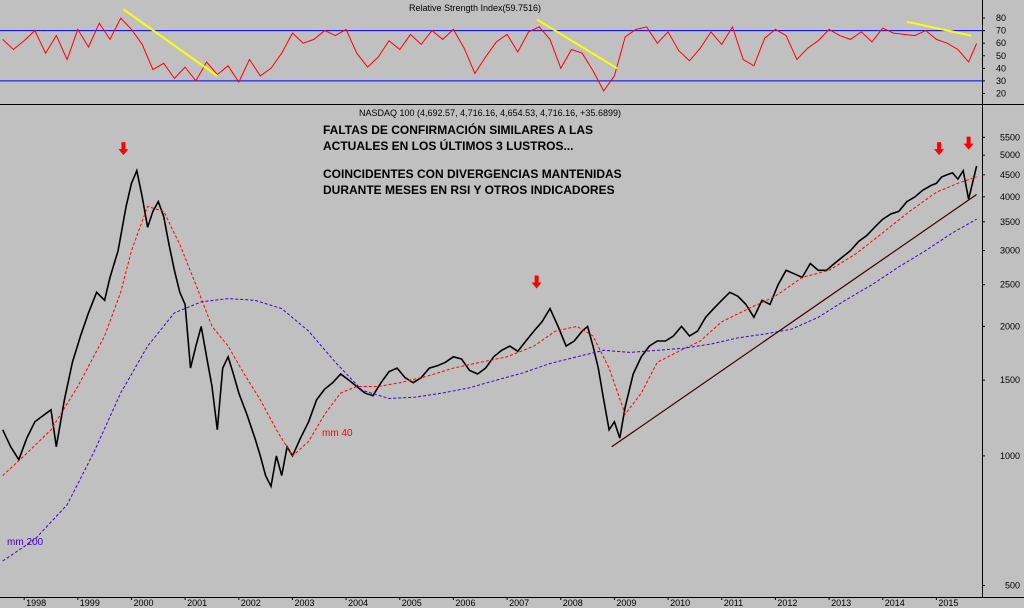 This screenshot has width=1024, height=608. What do you see at coordinates (680, 603) in the screenshot?
I see `x-tick-label: 2010` at bounding box center [680, 603].